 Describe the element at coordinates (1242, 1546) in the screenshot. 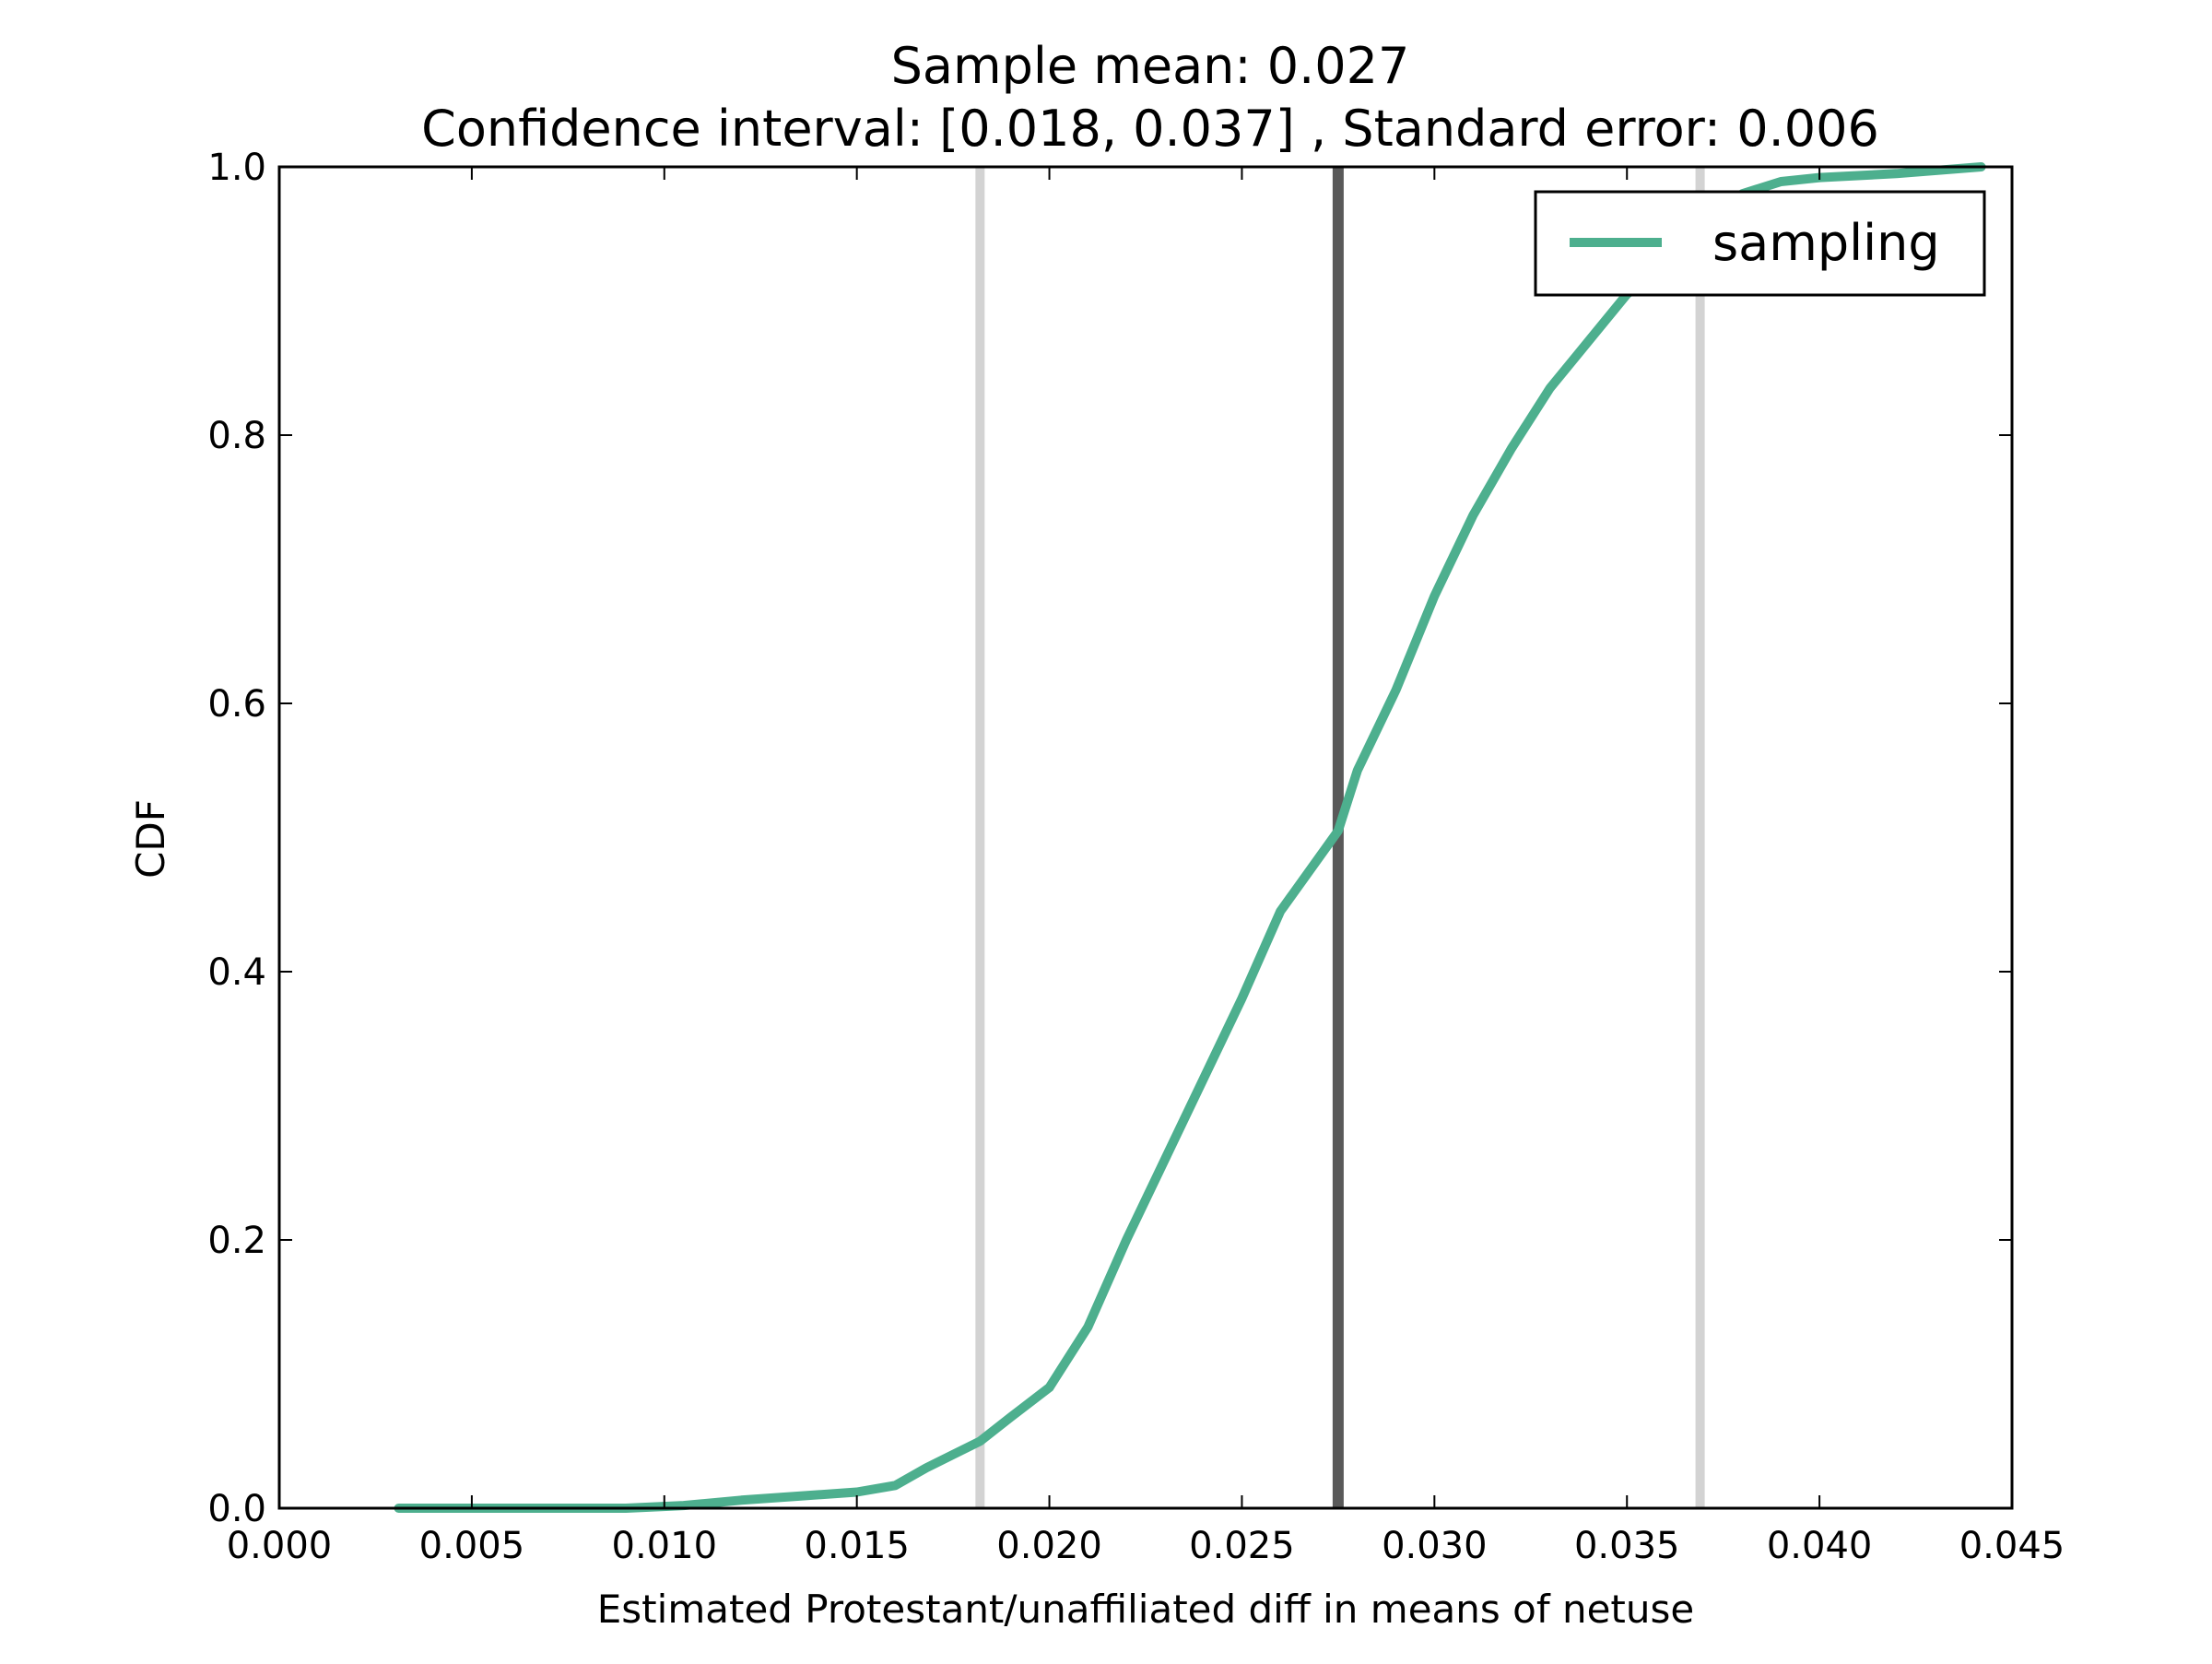

I see `x-tick-label: 0.025` at that location.